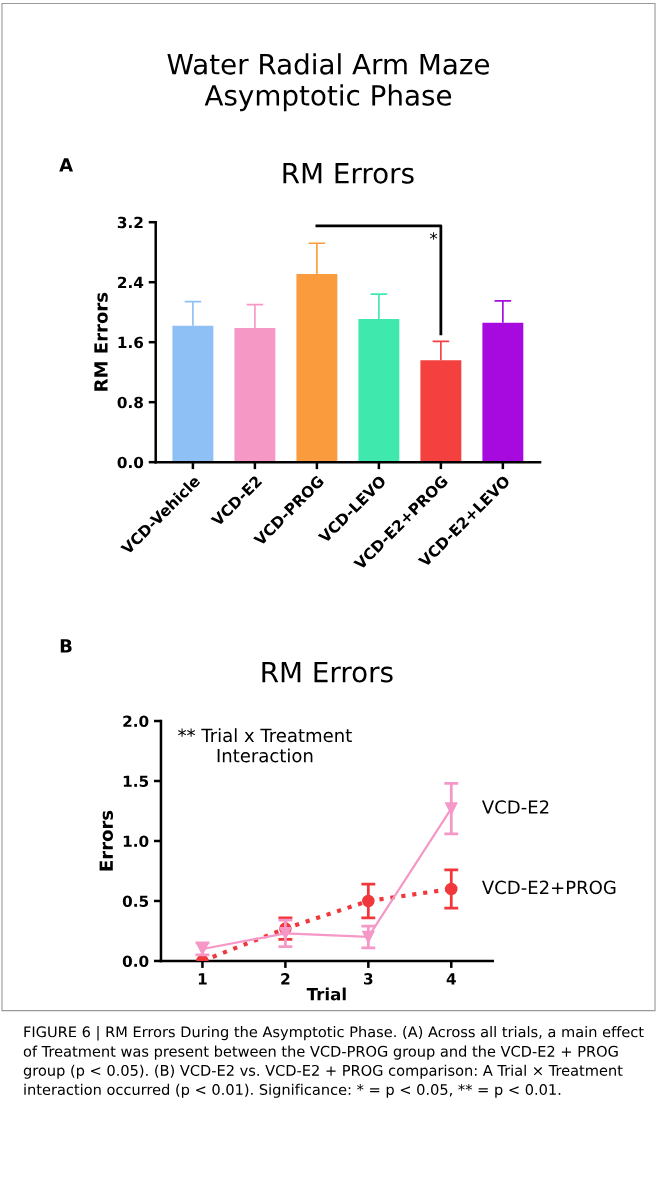 The width and height of the screenshot is (657, 1182). I want to click on x-axis-title: Trial, so click(326, 994).